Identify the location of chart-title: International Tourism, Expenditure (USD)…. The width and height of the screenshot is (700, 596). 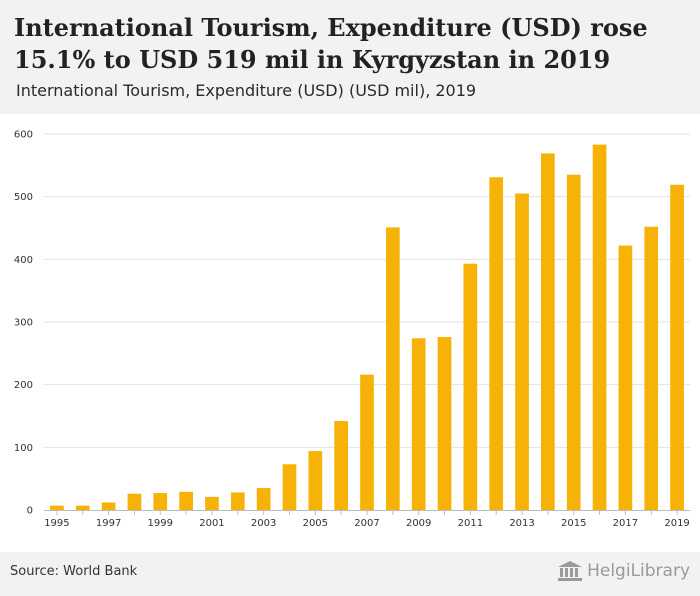
(331, 43).